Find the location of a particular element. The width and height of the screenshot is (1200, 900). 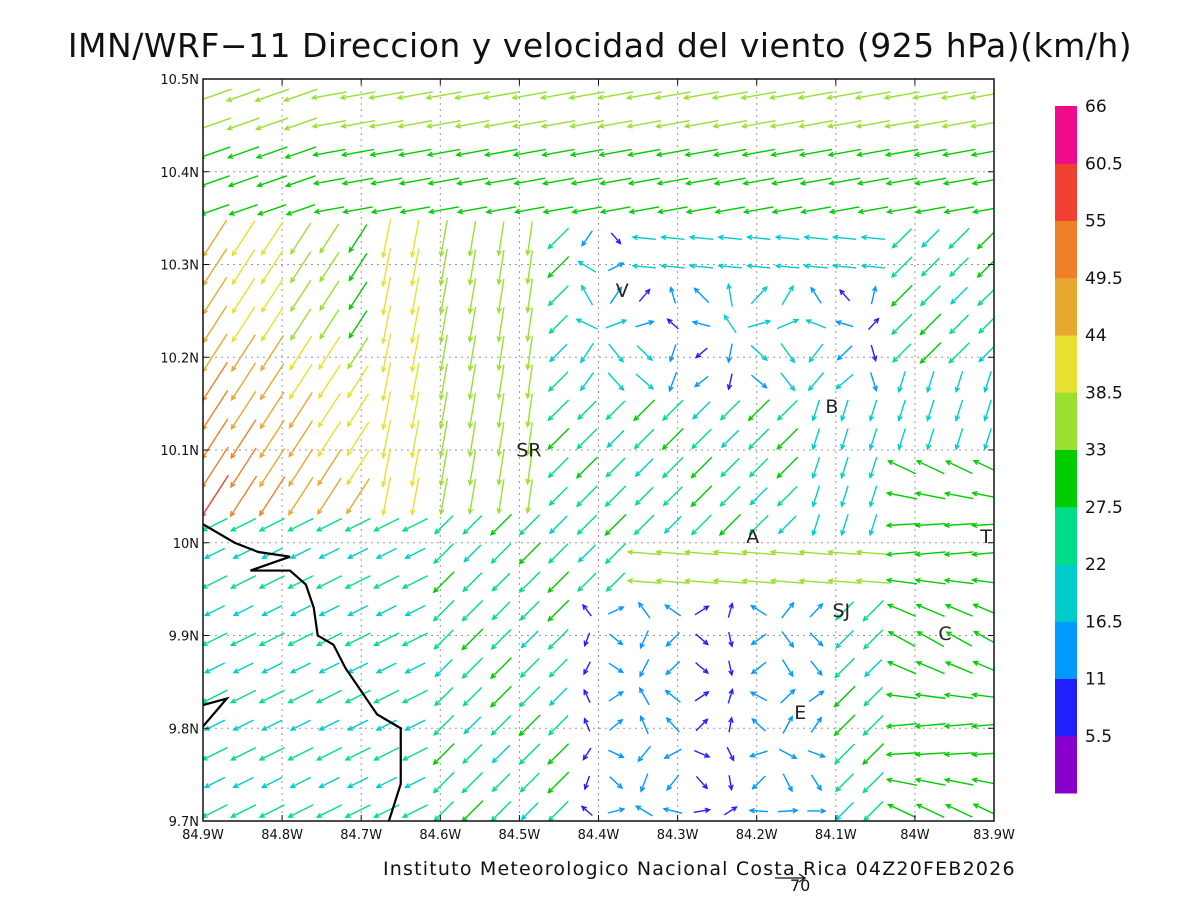

speed-colorbar: 5.5 11 16.5 22 27.5 33 38.5 44 49.5 55 60.5 66 is located at coordinates (1089, 445).